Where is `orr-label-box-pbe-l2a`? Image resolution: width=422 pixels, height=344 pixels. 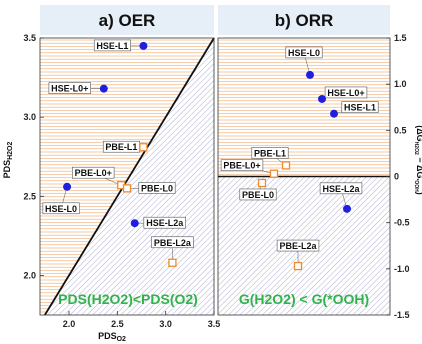 orr-label-box-pbe-l2a is located at coordinates (298, 245).